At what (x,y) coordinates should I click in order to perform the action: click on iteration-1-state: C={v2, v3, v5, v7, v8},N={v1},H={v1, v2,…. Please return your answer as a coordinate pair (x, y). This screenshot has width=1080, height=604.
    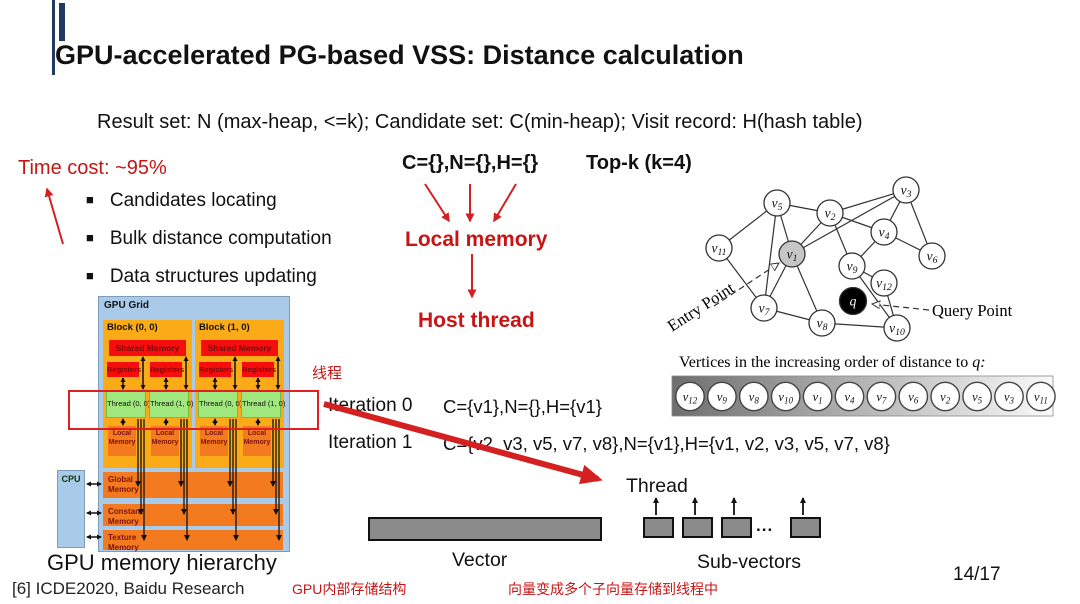
    Looking at the image, I should click on (666, 443).